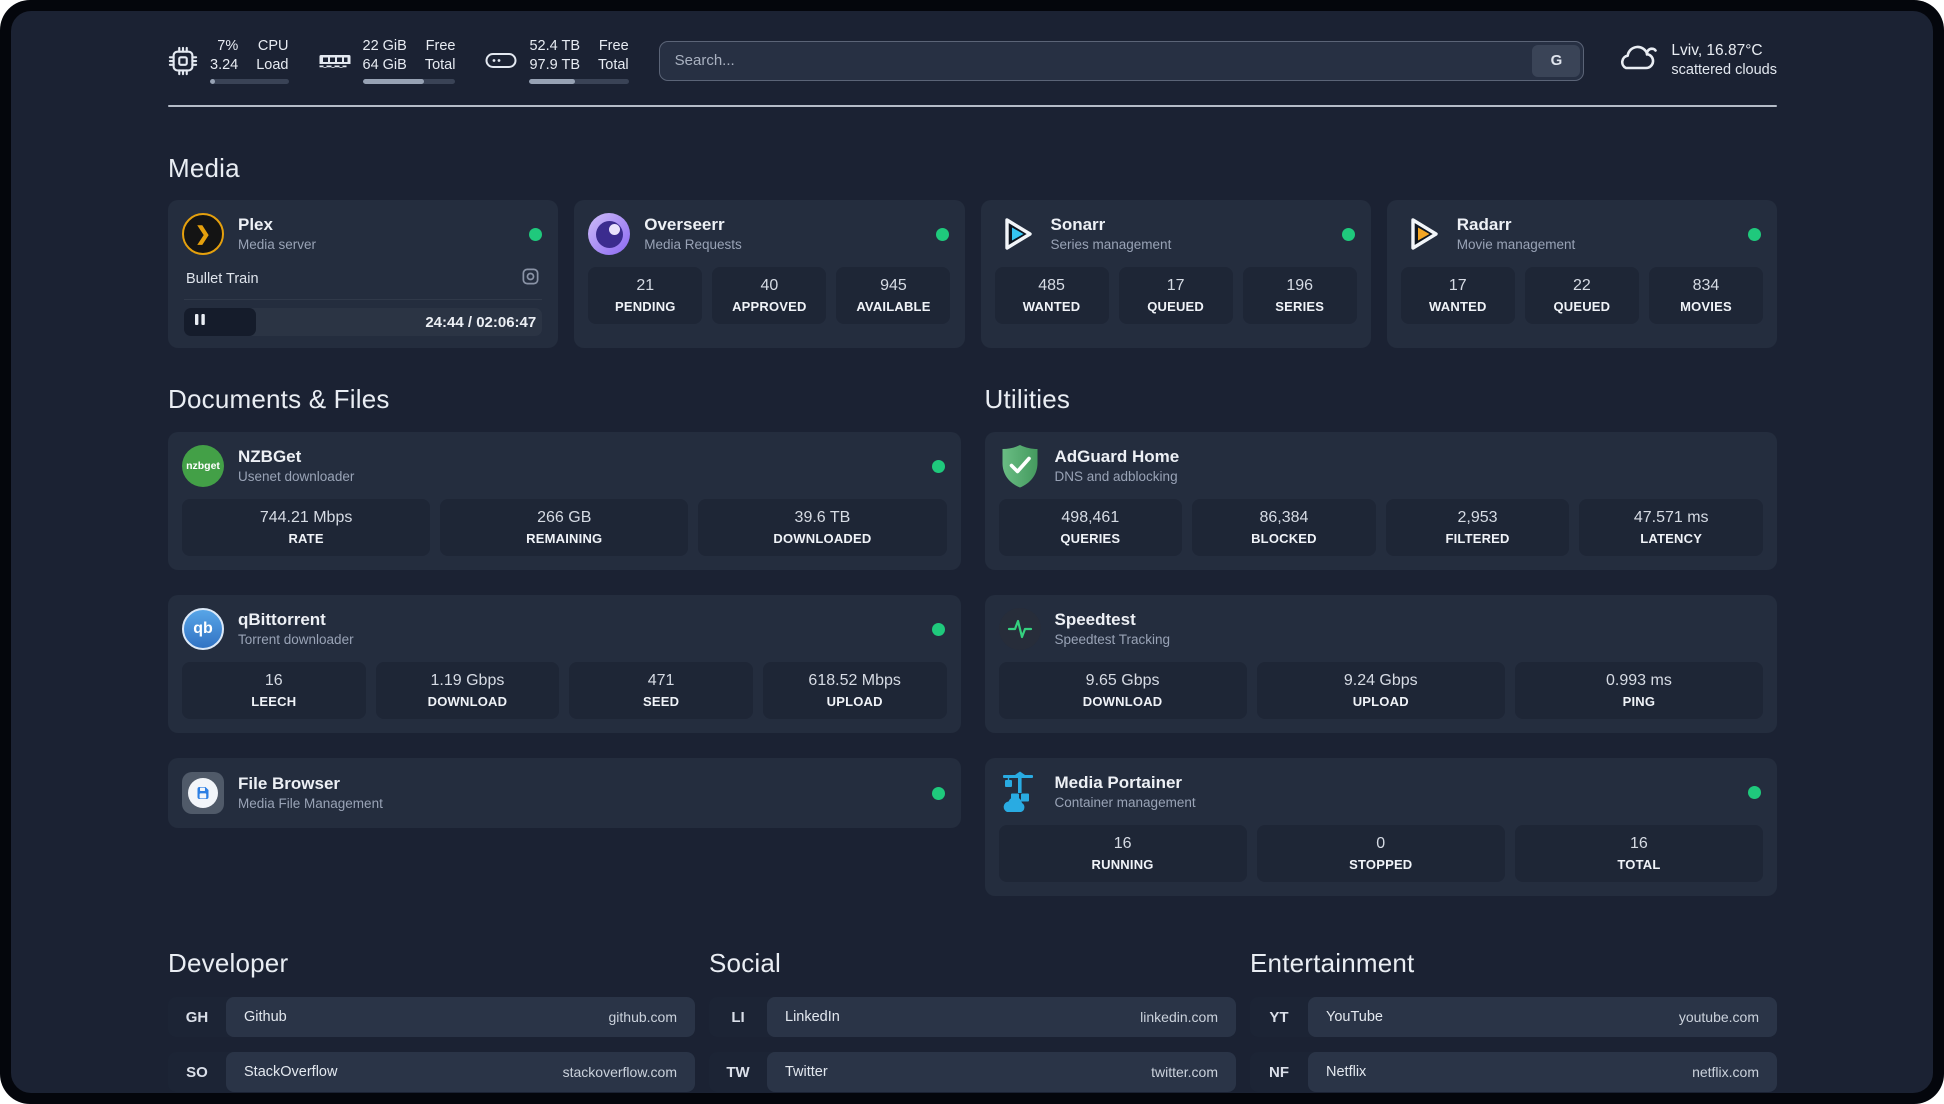 The width and height of the screenshot is (1944, 1104). What do you see at coordinates (1724, 70) in the screenshot?
I see `weather-condition: scattered clouds` at bounding box center [1724, 70].